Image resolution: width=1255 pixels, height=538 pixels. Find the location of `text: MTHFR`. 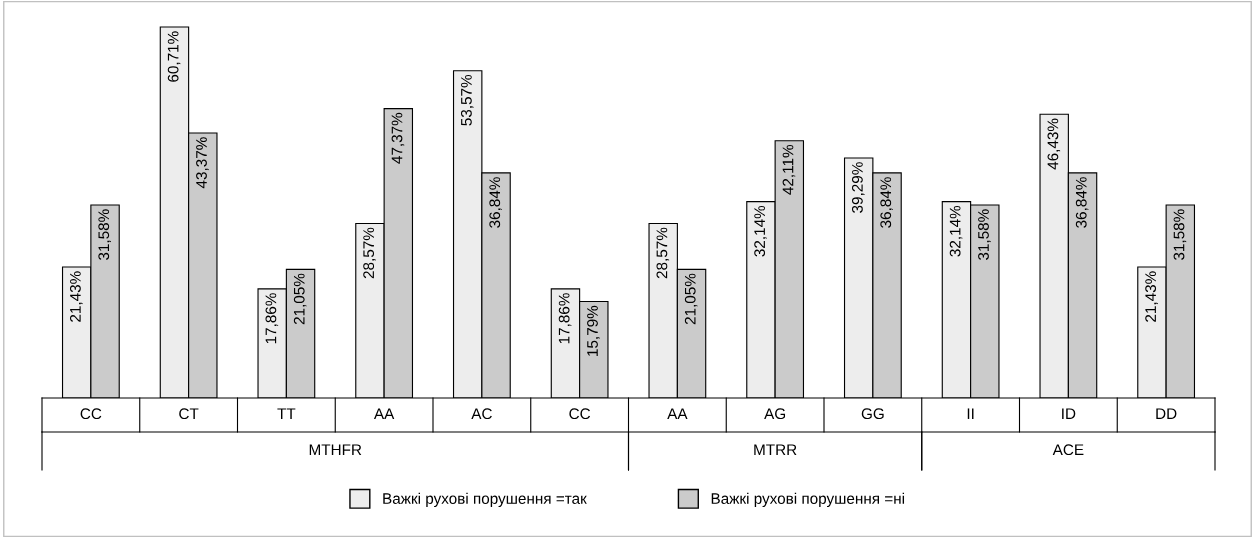

text: MTHFR is located at coordinates (335, 449).